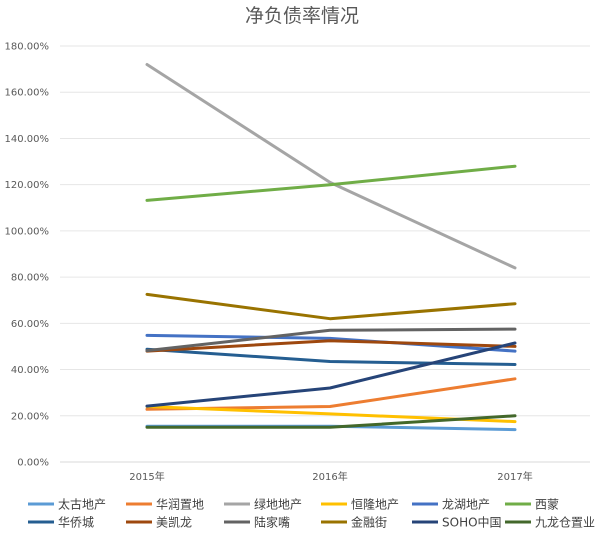 This screenshot has width=605, height=537. What do you see at coordinates (174, 523) in the screenshot?
I see `legend-label: 美凯龙` at bounding box center [174, 523].